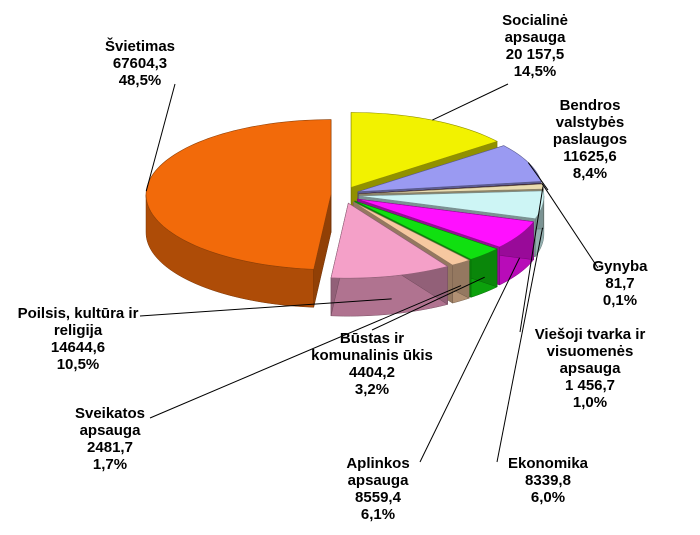 This screenshot has width=700, height=535. What do you see at coordinates (590, 173) in the screenshot?
I see `percent-label: 8,4%` at bounding box center [590, 173].